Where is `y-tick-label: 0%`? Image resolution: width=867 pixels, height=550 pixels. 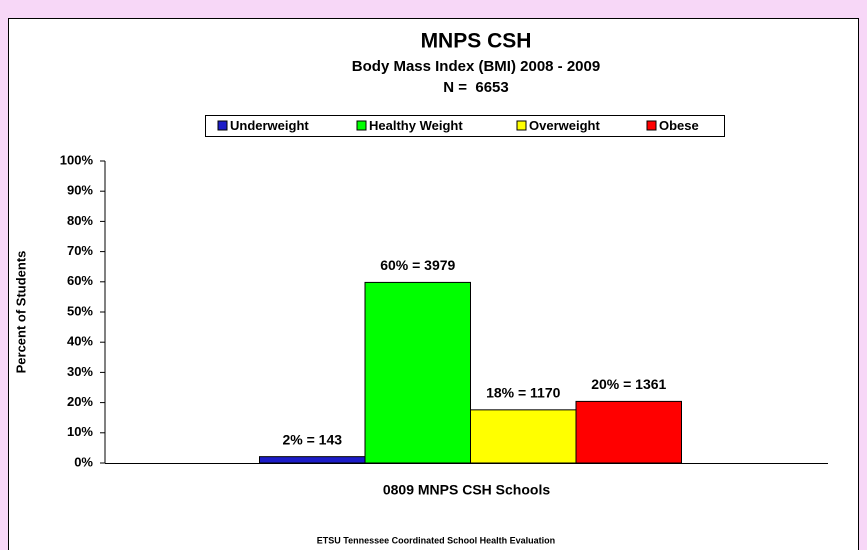
y-tick-label: 0% is located at coordinates (83, 461).